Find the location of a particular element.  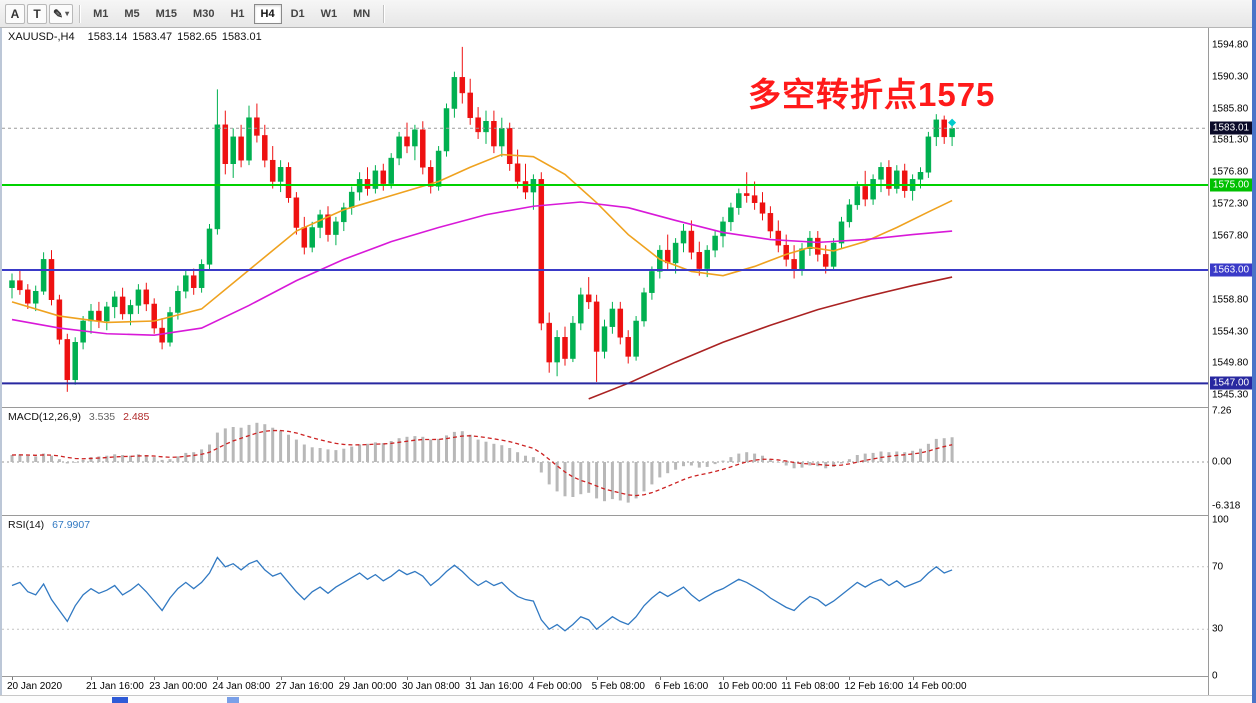

time-axis-label: 12 Feb 16:00 is located at coordinates (874, 686).